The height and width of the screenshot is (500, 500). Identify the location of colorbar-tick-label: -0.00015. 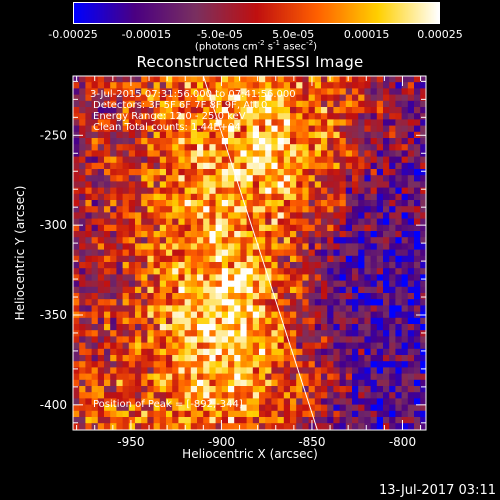
(146, 34).